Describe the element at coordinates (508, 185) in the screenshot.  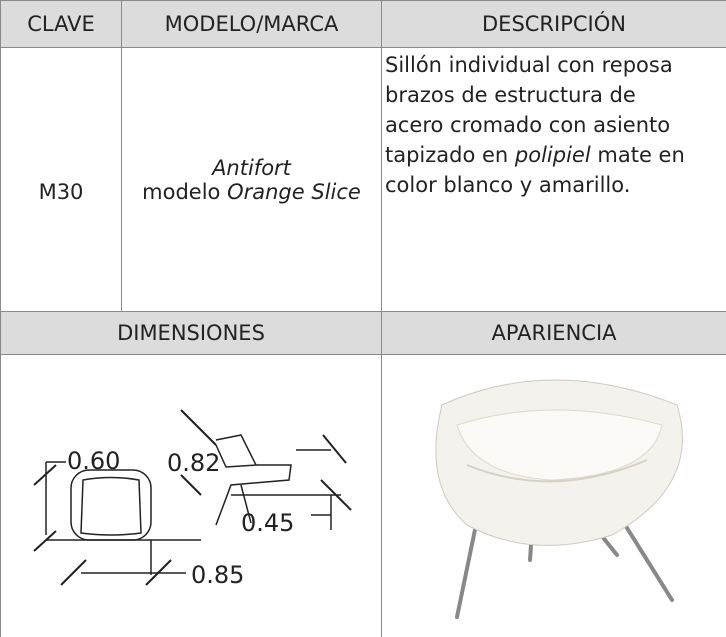
I see `text-segment: color blanco y amarillo.` at that location.